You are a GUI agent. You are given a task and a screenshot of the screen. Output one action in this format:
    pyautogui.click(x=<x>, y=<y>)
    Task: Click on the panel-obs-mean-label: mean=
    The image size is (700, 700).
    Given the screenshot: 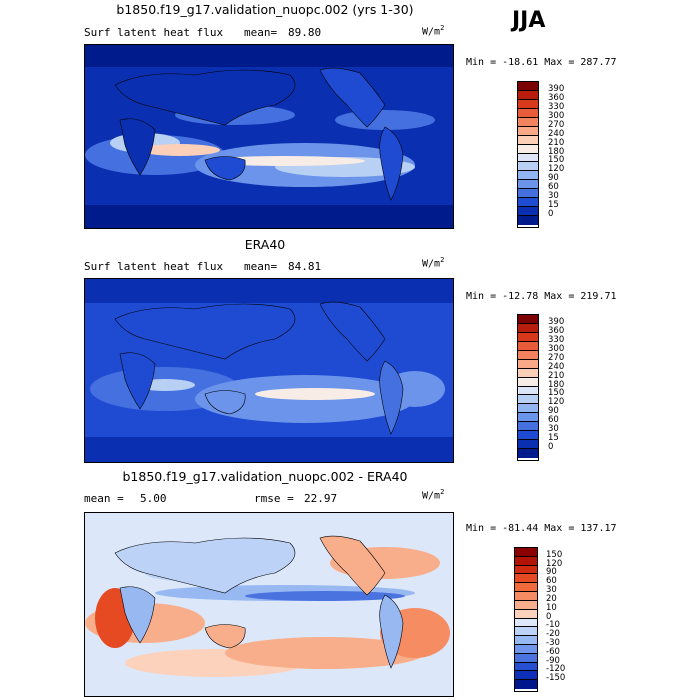 What is the action you would take?
    pyautogui.click(x=261, y=266)
    